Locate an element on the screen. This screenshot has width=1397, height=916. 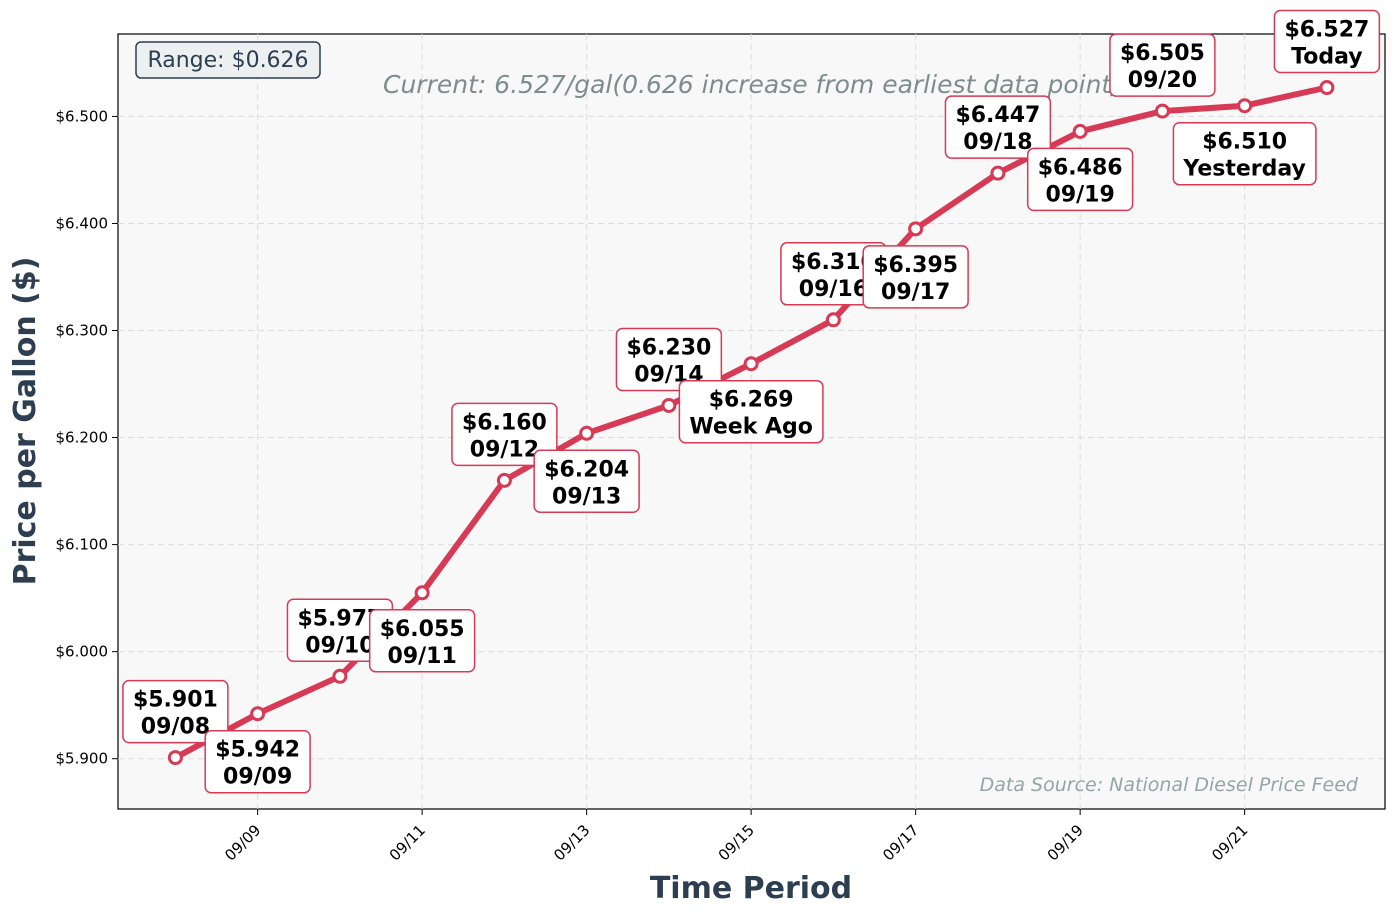
data-label-price: $6.269 is located at coordinates (751, 400).